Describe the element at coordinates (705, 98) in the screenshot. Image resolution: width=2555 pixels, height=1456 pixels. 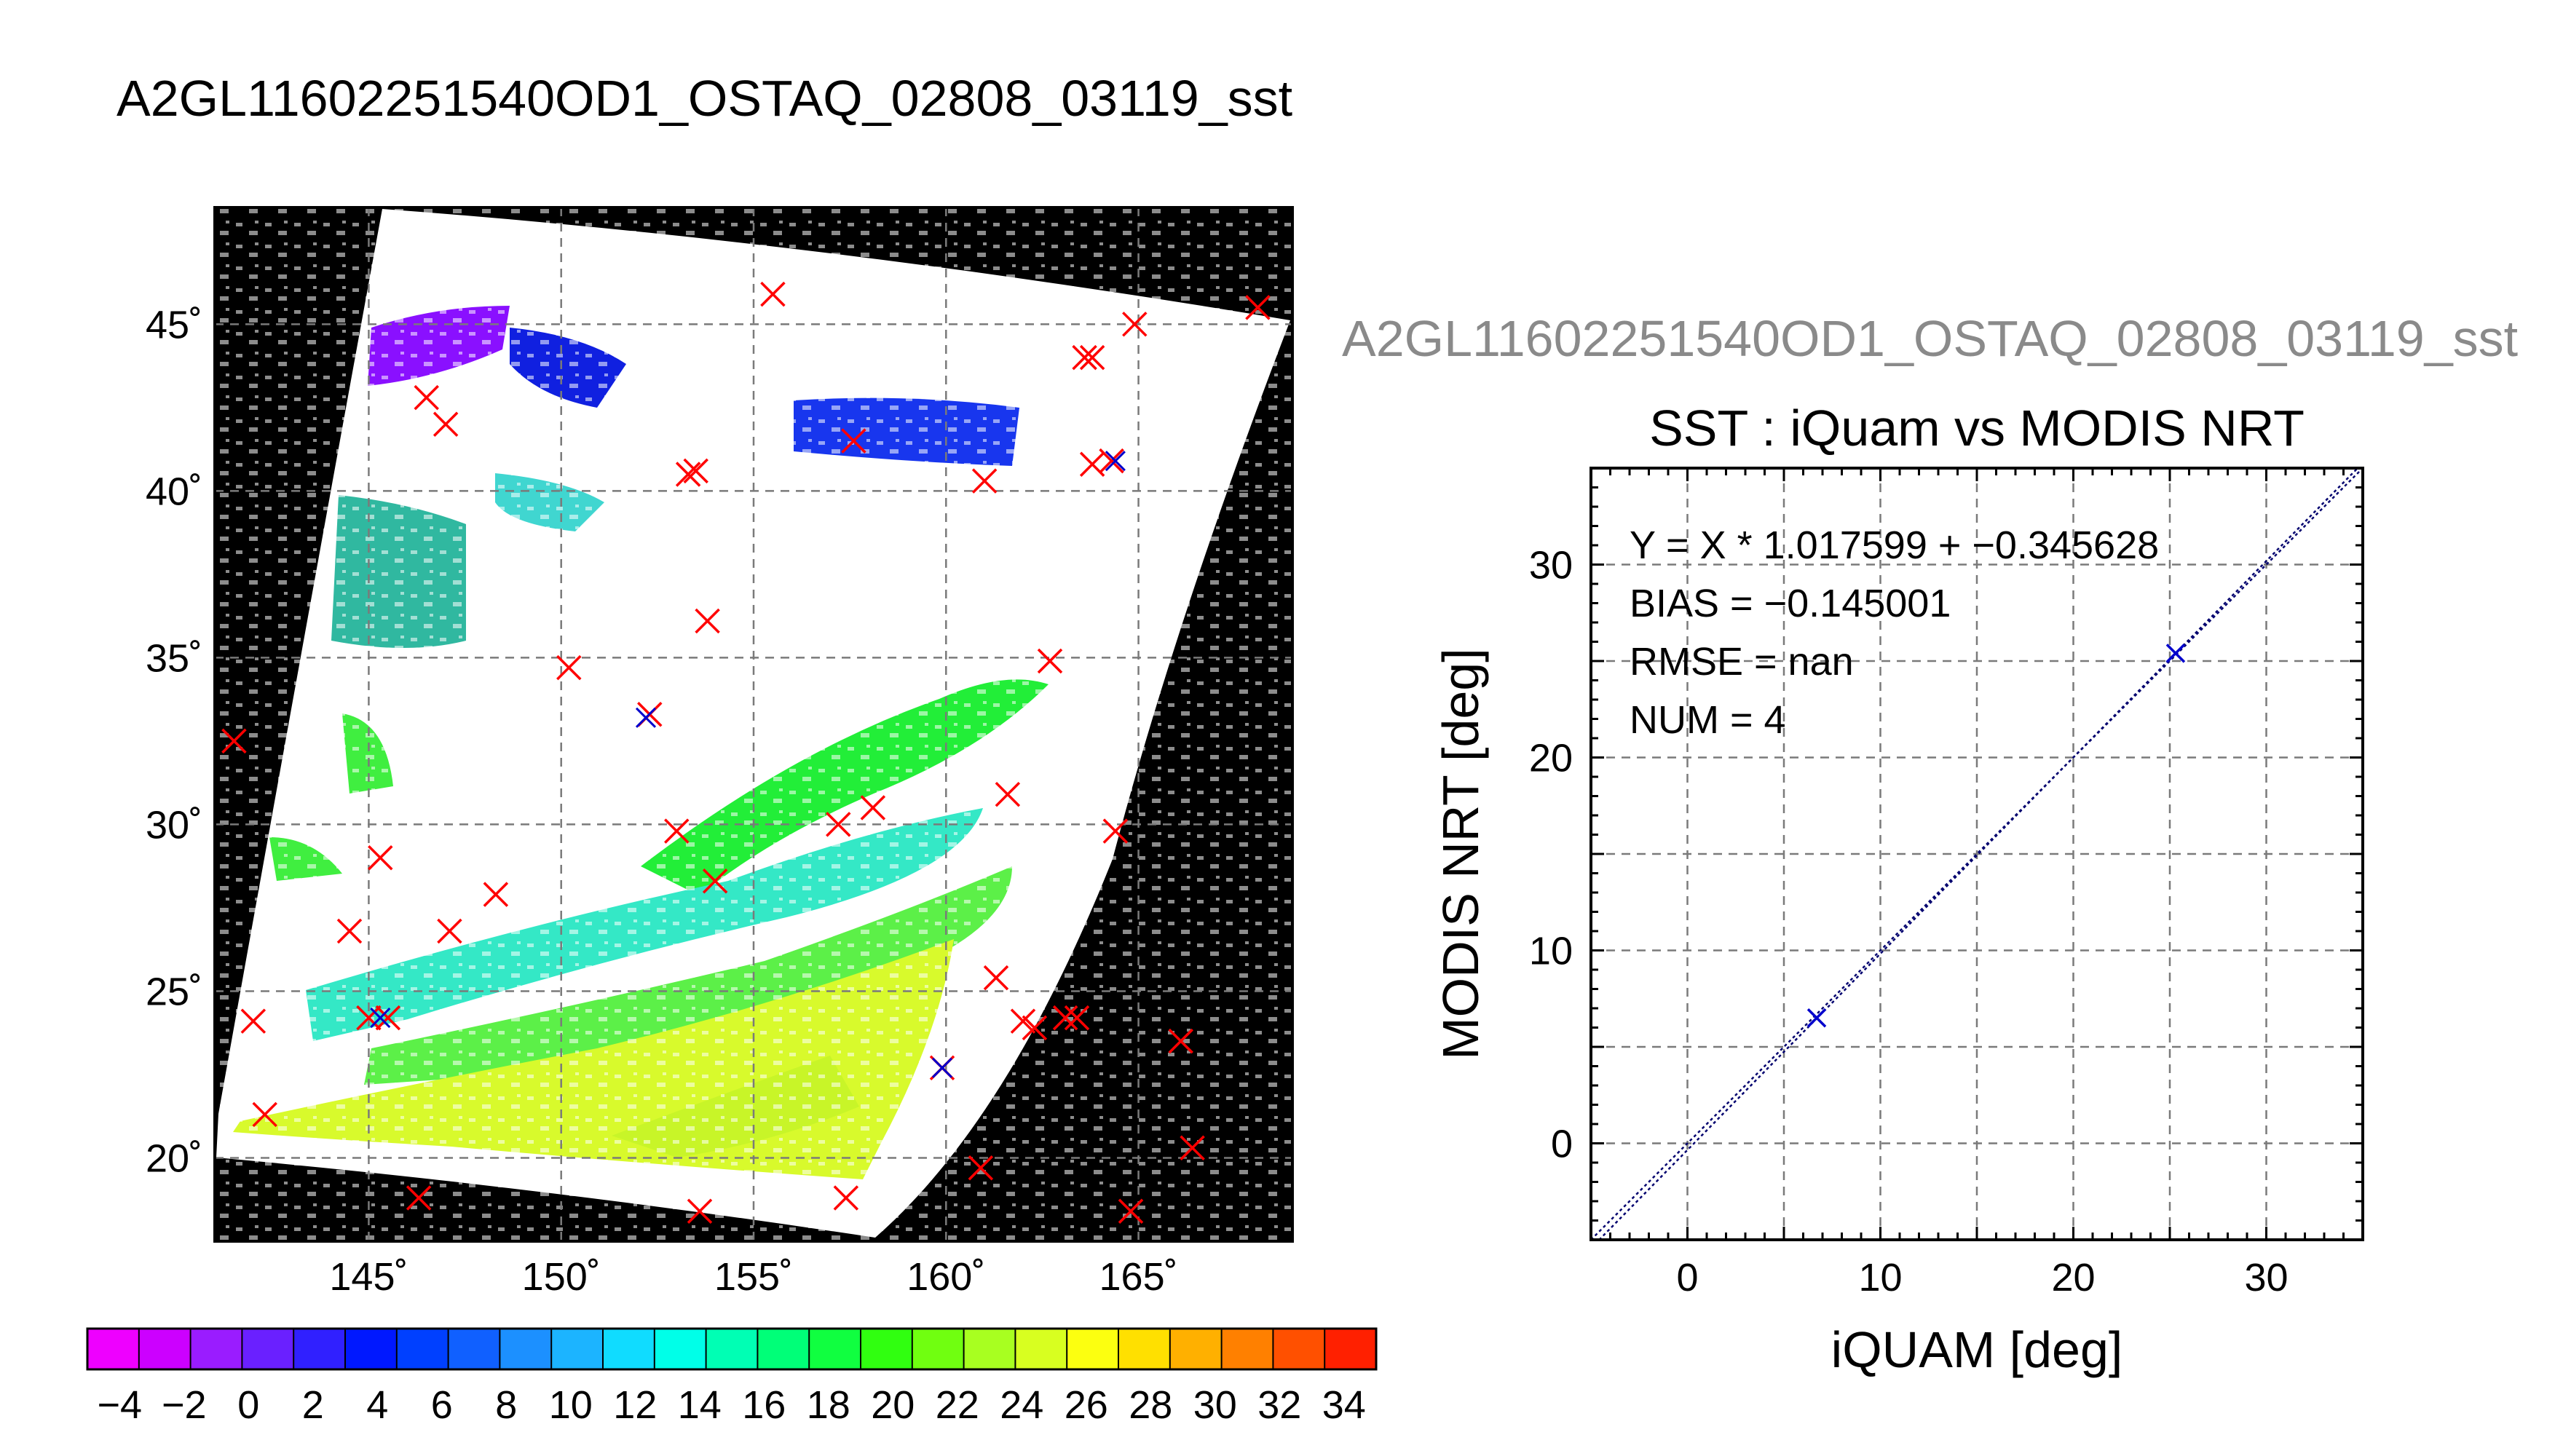
I see `main-title: A2GL11602251540OD1_OSTAQ_02808_03119_sst` at that location.